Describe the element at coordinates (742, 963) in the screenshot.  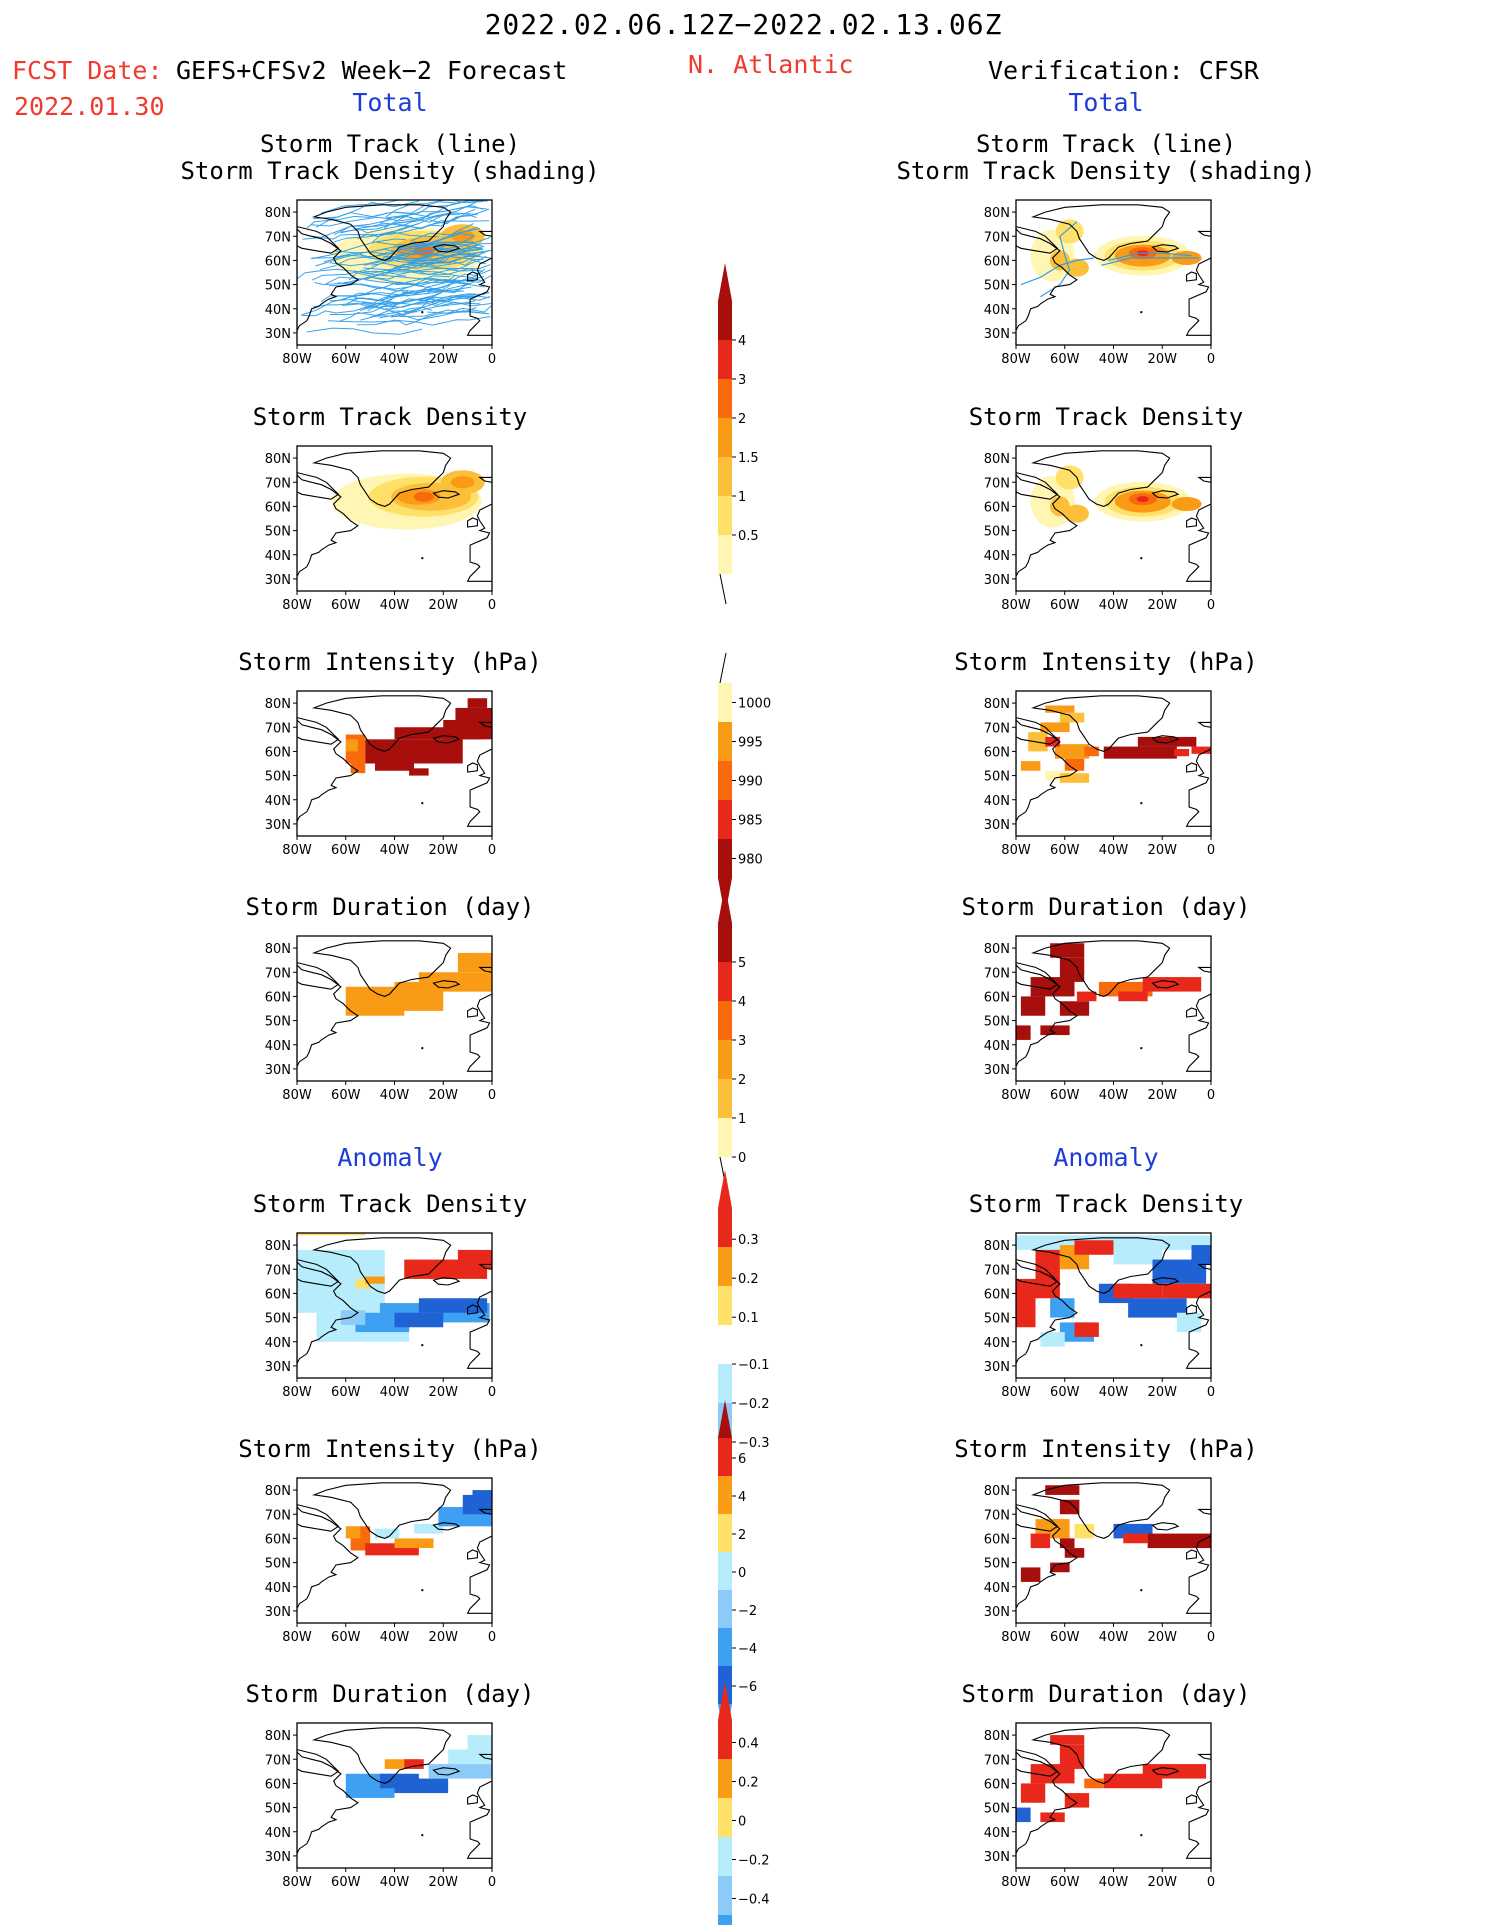
I see `colorbar-label: 5` at that location.